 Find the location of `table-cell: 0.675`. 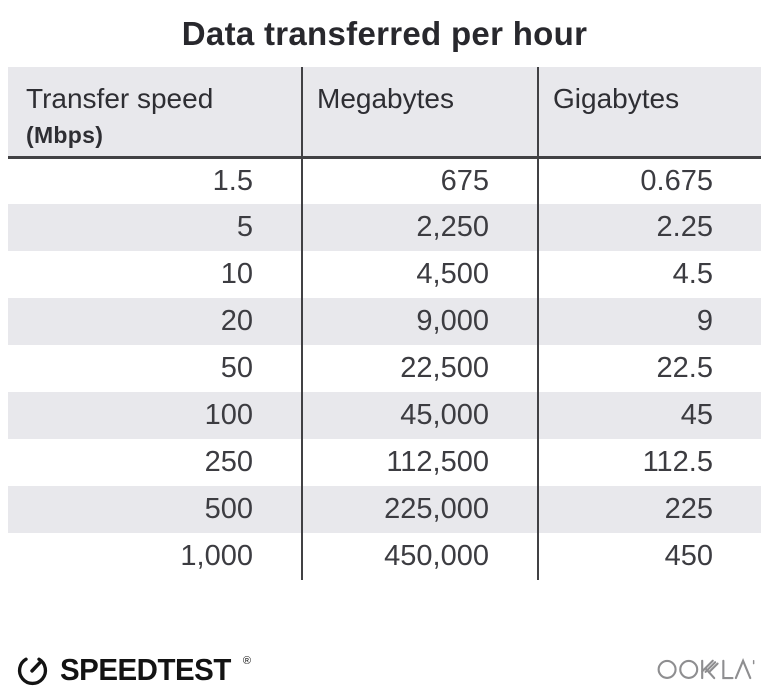

table-cell: 0.675 is located at coordinates (649, 180).